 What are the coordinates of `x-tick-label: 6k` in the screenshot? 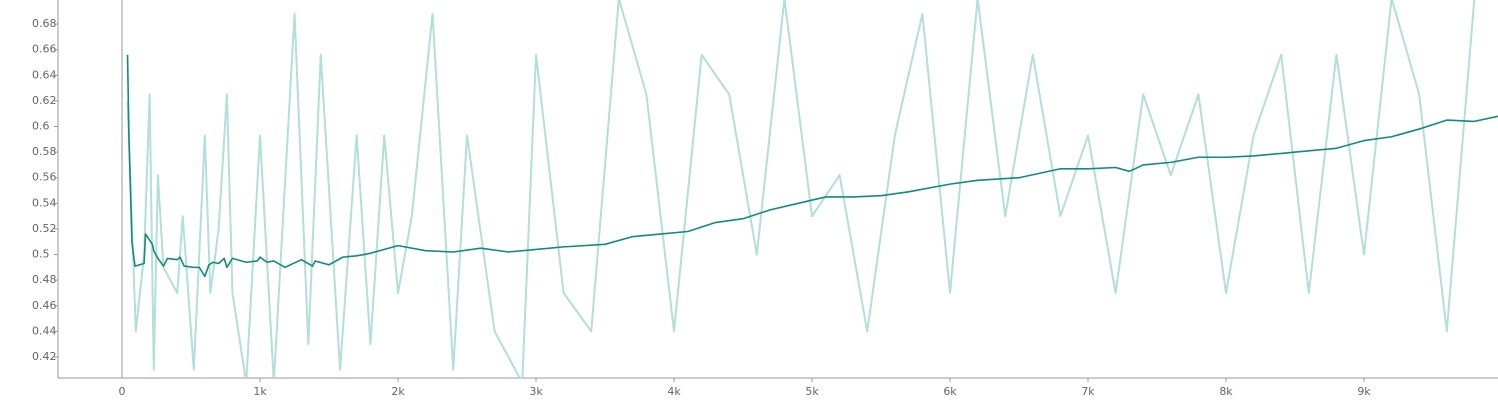 It's located at (950, 391).